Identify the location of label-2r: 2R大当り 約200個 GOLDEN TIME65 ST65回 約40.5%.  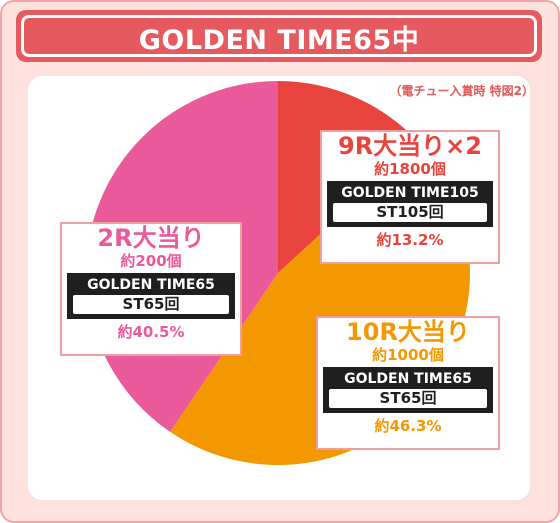
(151, 289).